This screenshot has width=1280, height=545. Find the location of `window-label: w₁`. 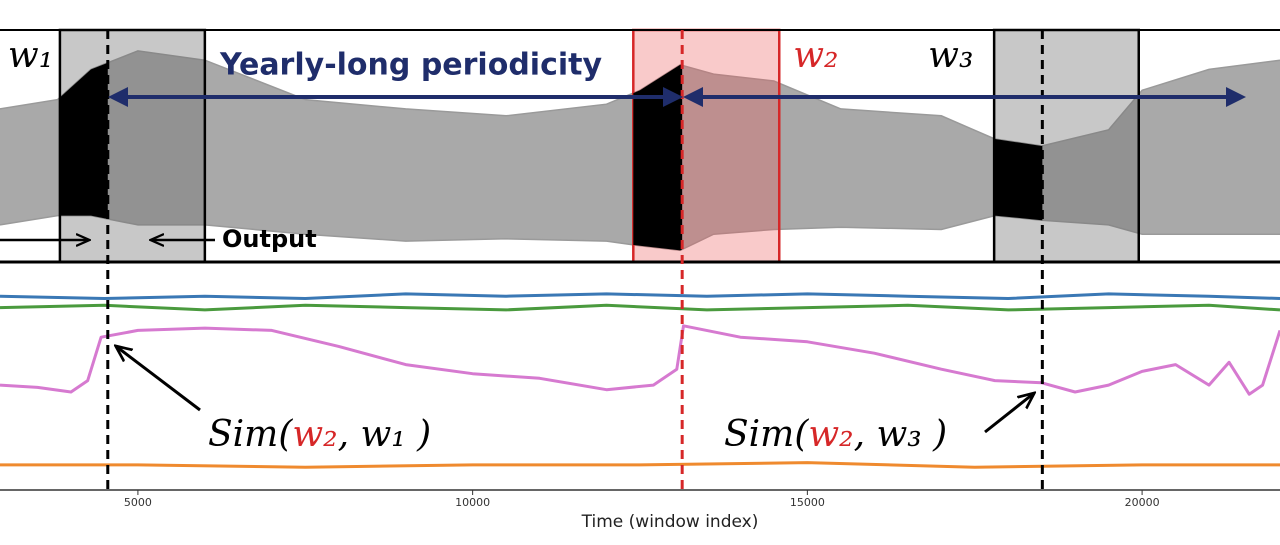

window-label: w₁ is located at coordinates (30, 55).